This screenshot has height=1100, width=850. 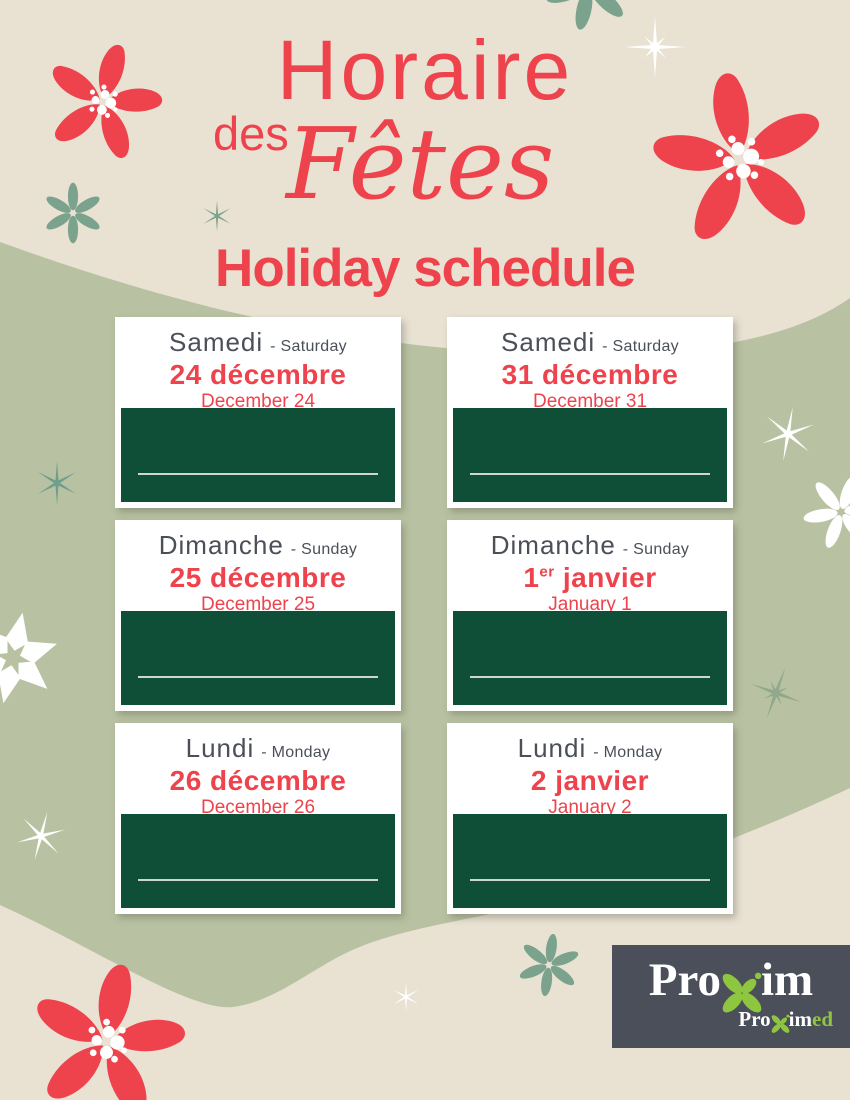 I want to click on date-number: 24, so click(x=185, y=374).